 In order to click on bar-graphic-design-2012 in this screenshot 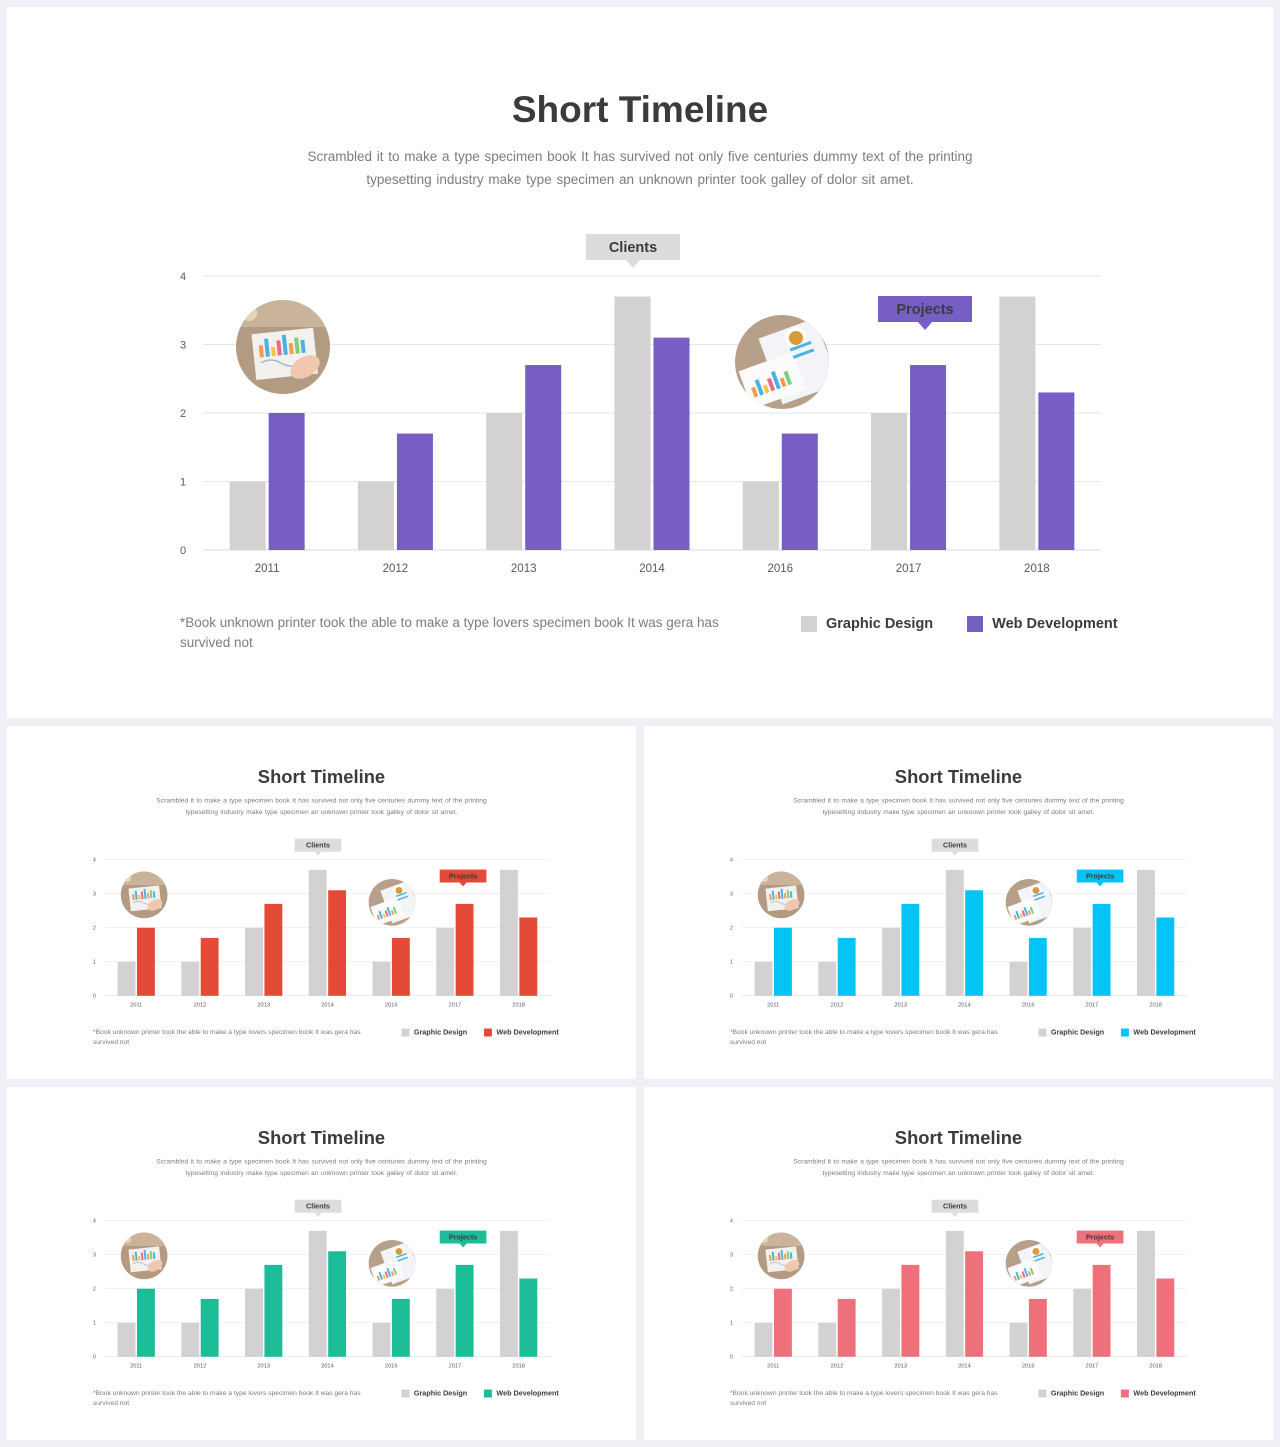, I will do `click(827, 1339)`.